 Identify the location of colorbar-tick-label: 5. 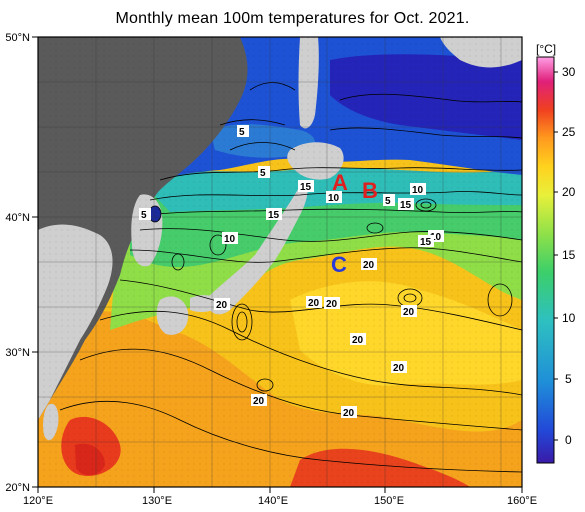
(568, 379).